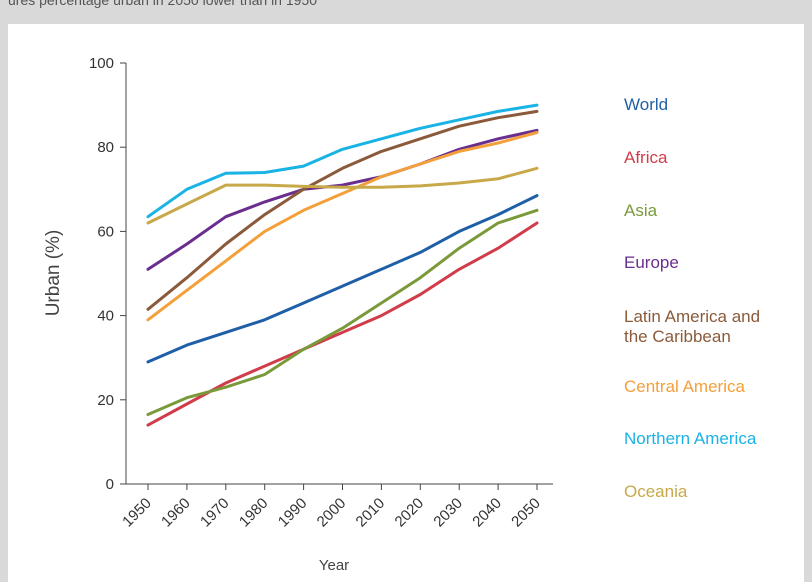 The width and height of the screenshot is (812, 582). Describe the element at coordinates (690, 438) in the screenshot. I see `legend-entry-6: Northern America` at that location.